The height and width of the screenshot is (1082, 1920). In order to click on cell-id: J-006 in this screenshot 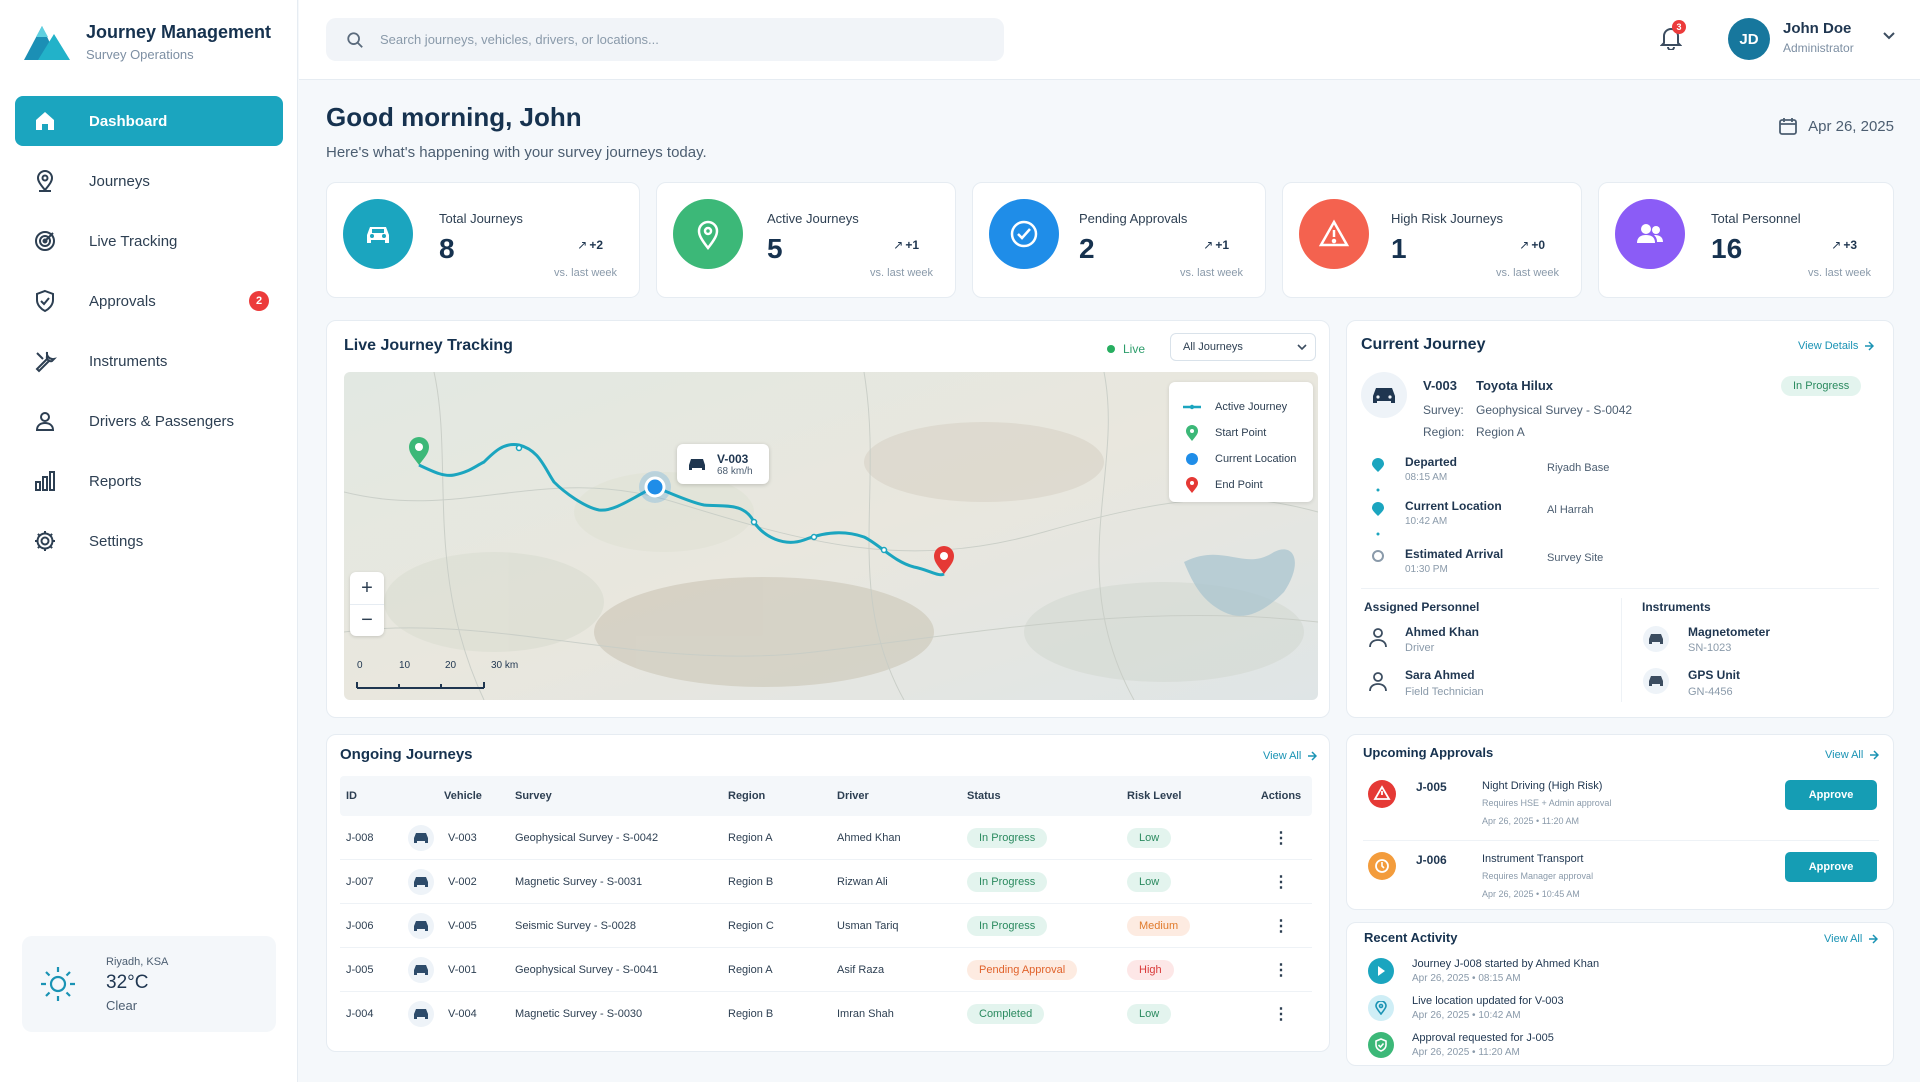, I will do `click(360, 925)`.